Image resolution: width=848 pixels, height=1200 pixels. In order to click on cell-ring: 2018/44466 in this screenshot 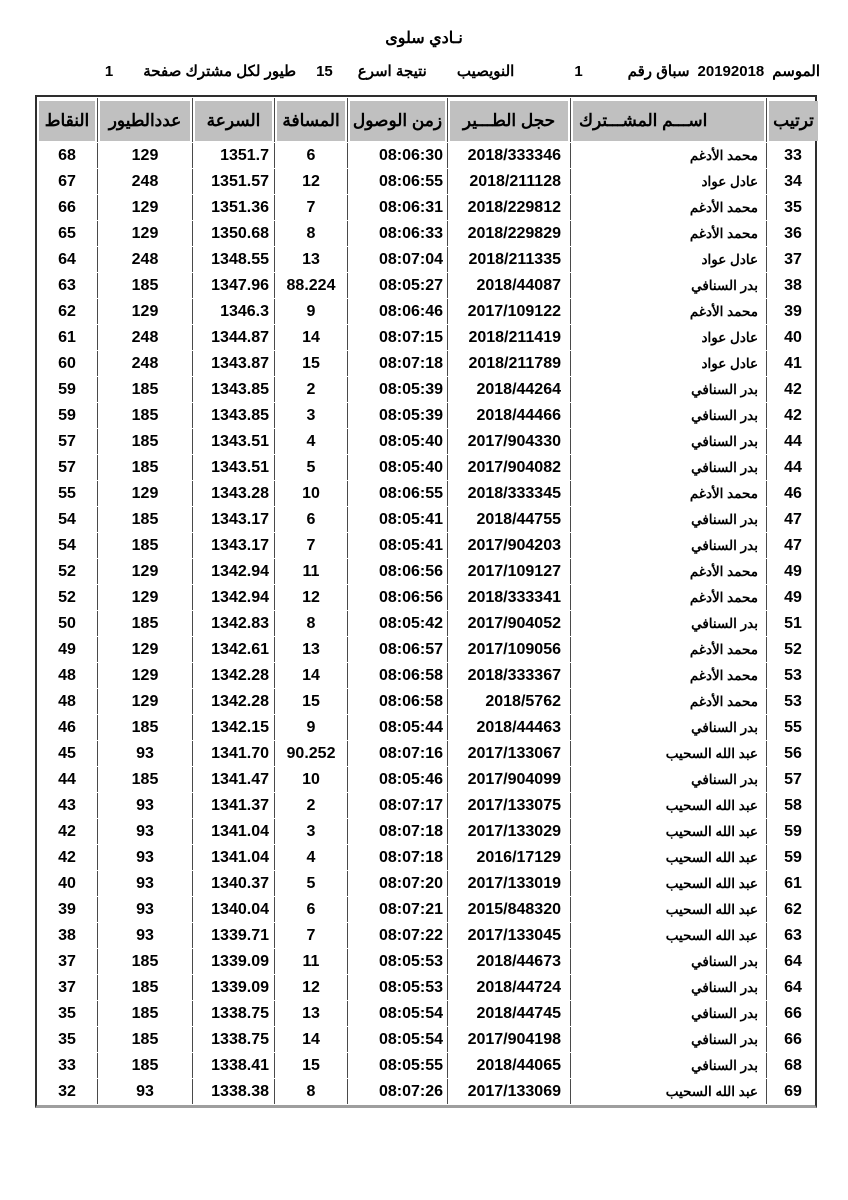, I will do `click(508, 415)`.